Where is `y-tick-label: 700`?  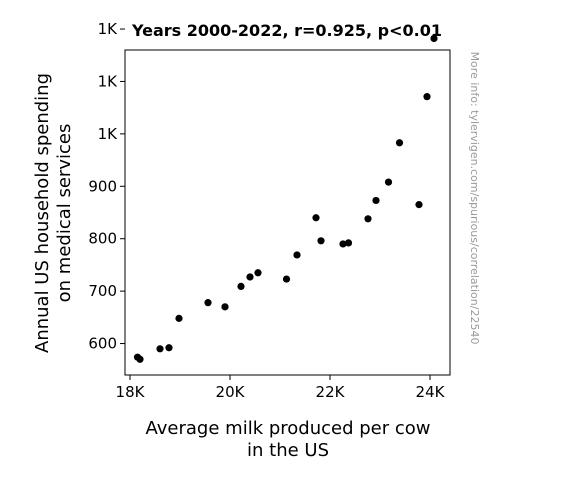
y-tick-label: 700 is located at coordinates (102, 291).